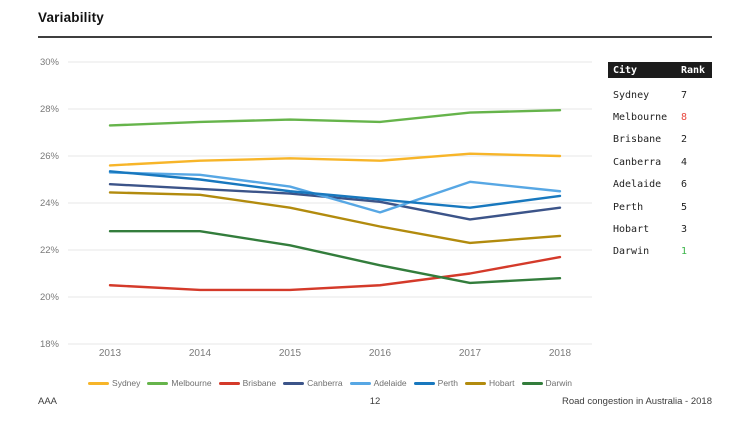 This screenshot has height=422, width=750. Describe the element at coordinates (660, 252) in the screenshot. I see `table-row: Darwin 1` at that location.